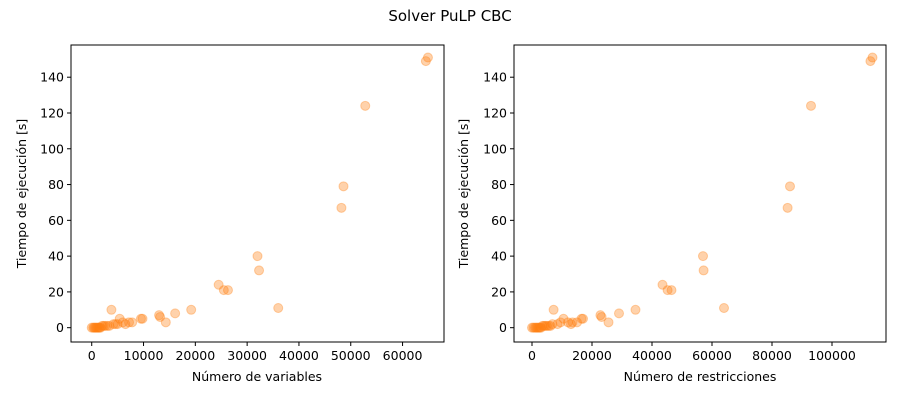 The height and width of the screenshot is (400, 900). What do you see at coordinates (692, 352) in the screenshot?
I see `x-axis-ticks: 0 20000 40000 60000 80000 100000` at bounding box center [692, 352].